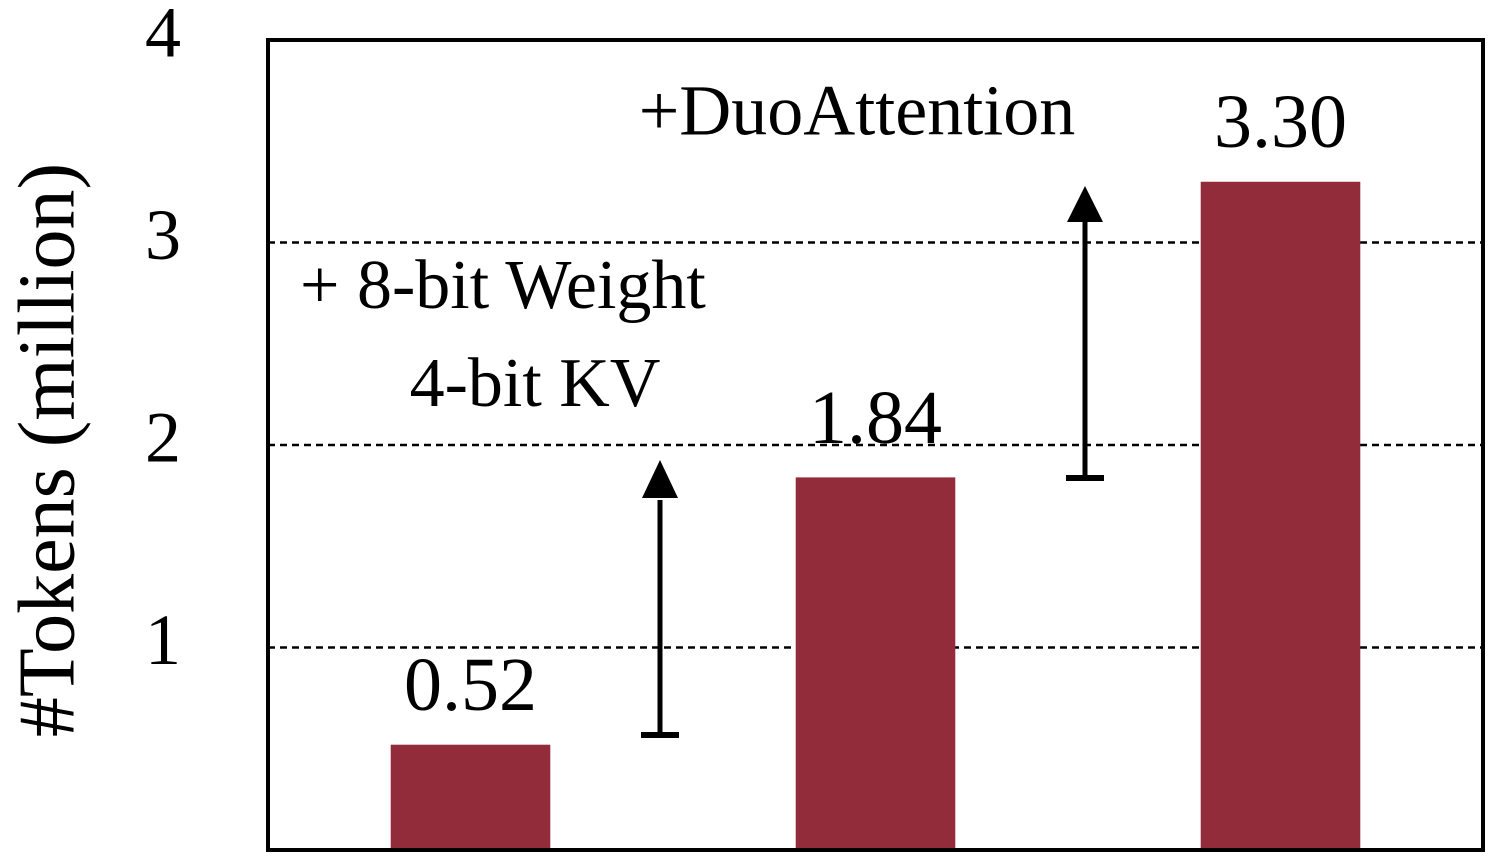 The height and width of the screenshot is (865, 1491). Describe the element at coordinates (163, 438) in the screenshot. I see `y-tick-label: 2` at that location.